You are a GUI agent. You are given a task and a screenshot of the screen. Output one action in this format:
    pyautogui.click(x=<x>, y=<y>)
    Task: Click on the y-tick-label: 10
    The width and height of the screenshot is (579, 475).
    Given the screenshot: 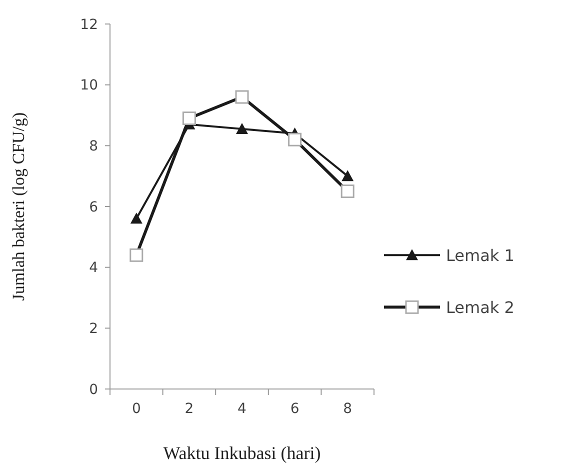 What is the action you would take?
    pyautogui.click(x=89, y=86)
    